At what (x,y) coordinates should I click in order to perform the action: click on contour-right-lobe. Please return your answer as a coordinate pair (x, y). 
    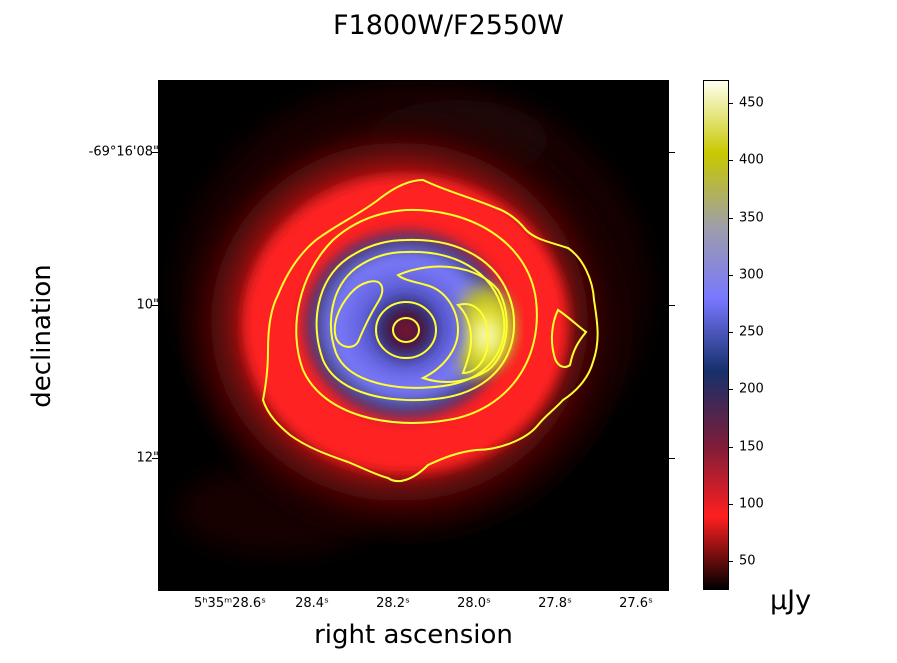
    Looking at the image, I should click on (452, 324).